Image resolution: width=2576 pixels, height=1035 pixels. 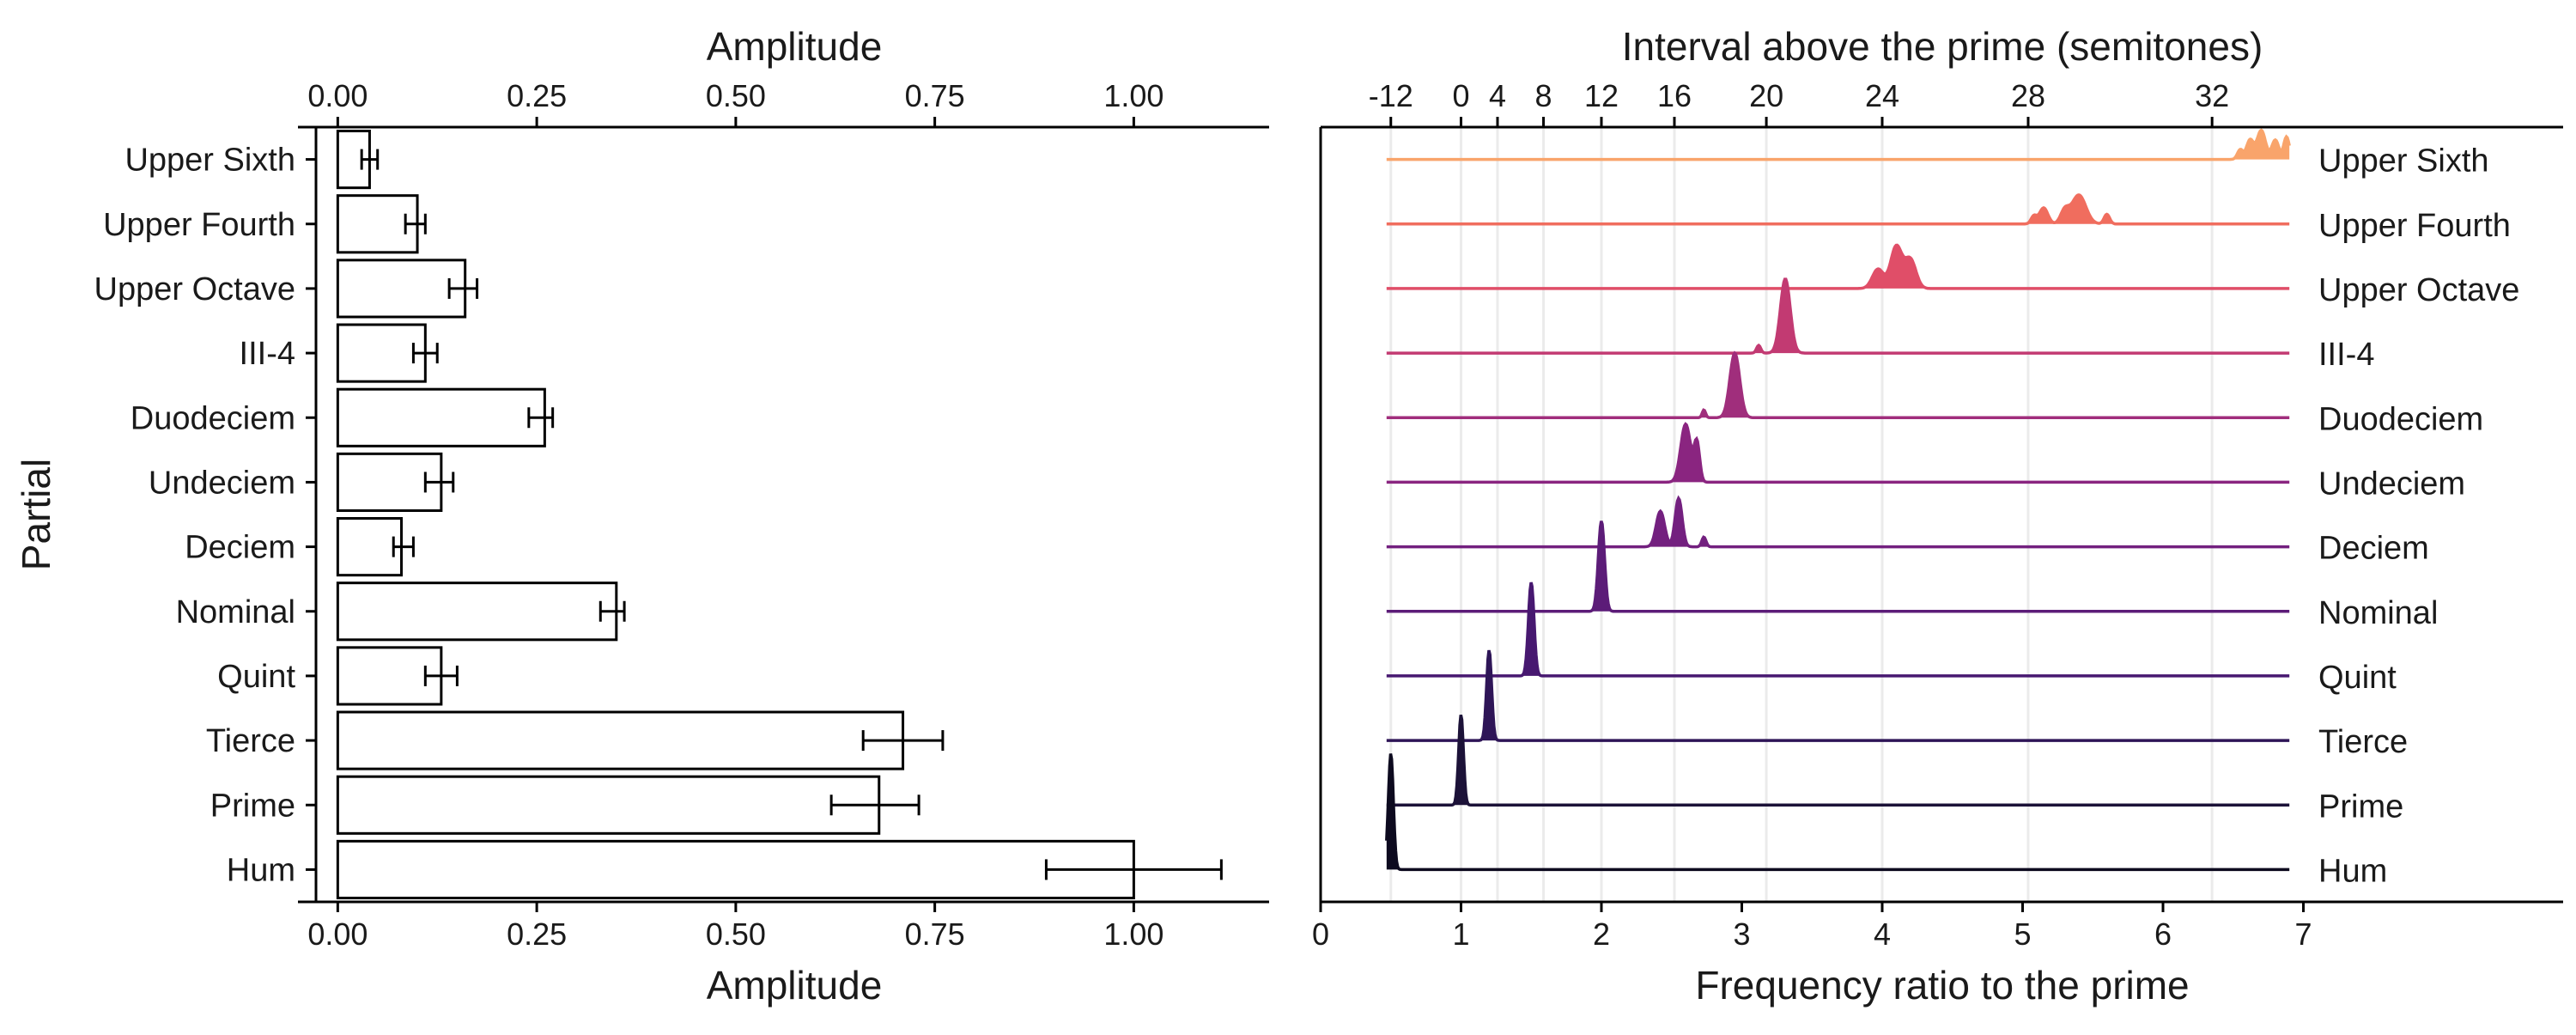 What do you see at coordinates (795, 985) in the screenshot?
I see `bottom-x-axis-title: Amplitude` at bounding box center [795, 985].